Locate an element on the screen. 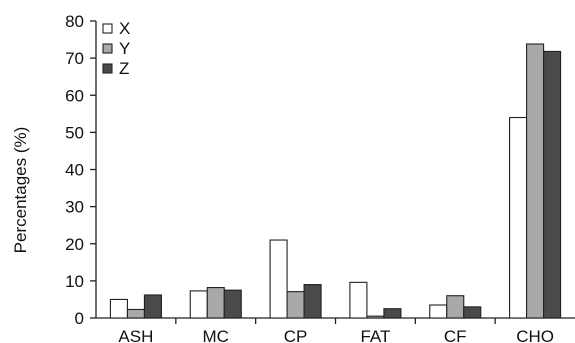 Image resolution: width=575 pixels, height=343 pixels. bar-ash-y is located at coordinates (135, 313).